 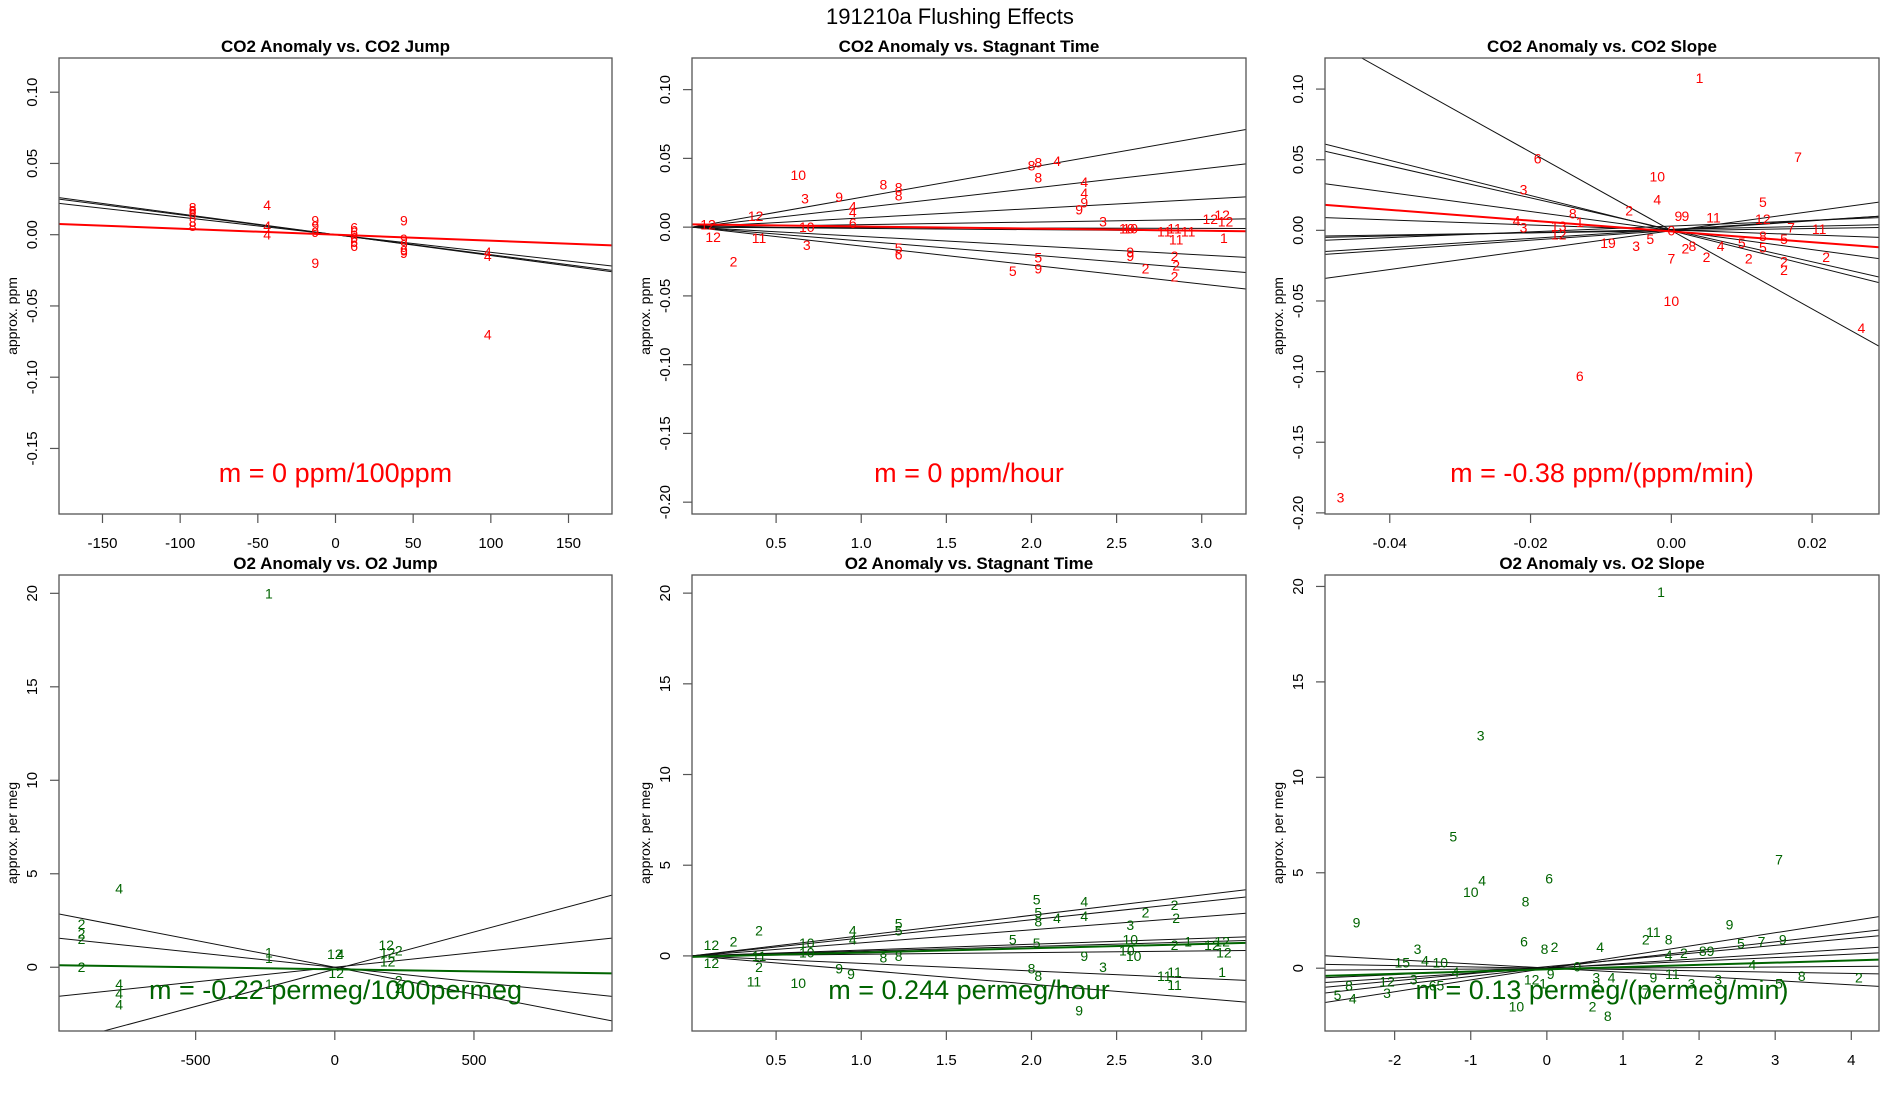 What do you see at coordinates (969, 228) in the screenshot?
I see `overall-fit-line` at bounding box center [969, 228].